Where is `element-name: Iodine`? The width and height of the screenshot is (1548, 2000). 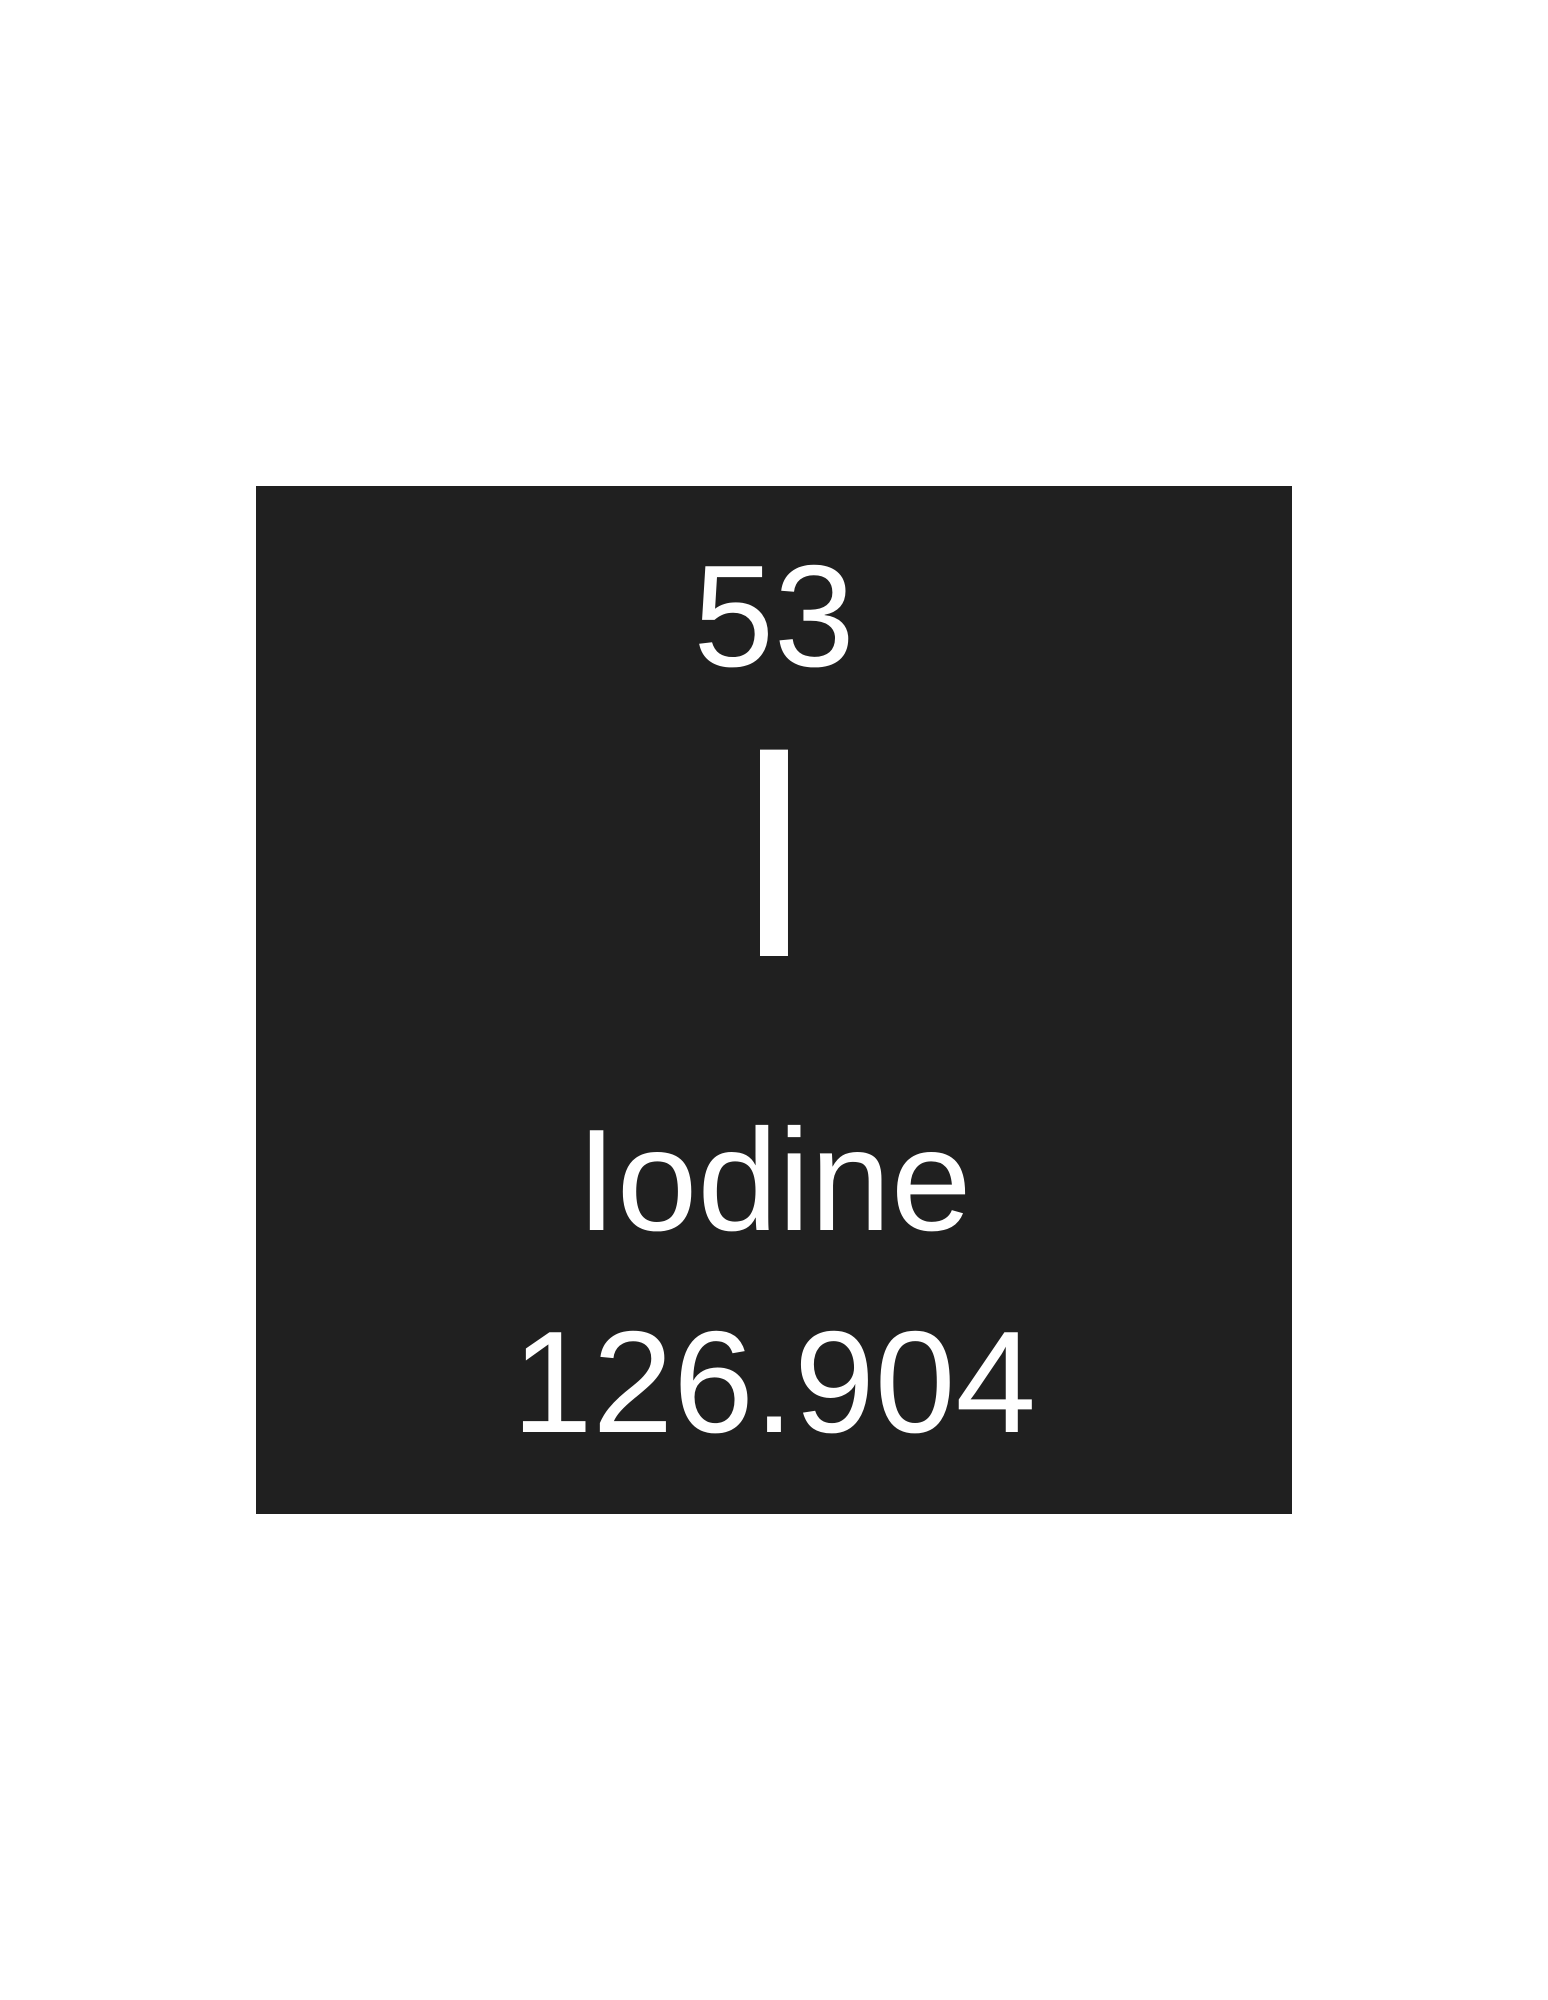
element-name: Iodine is located at coordinates (774, 1180).